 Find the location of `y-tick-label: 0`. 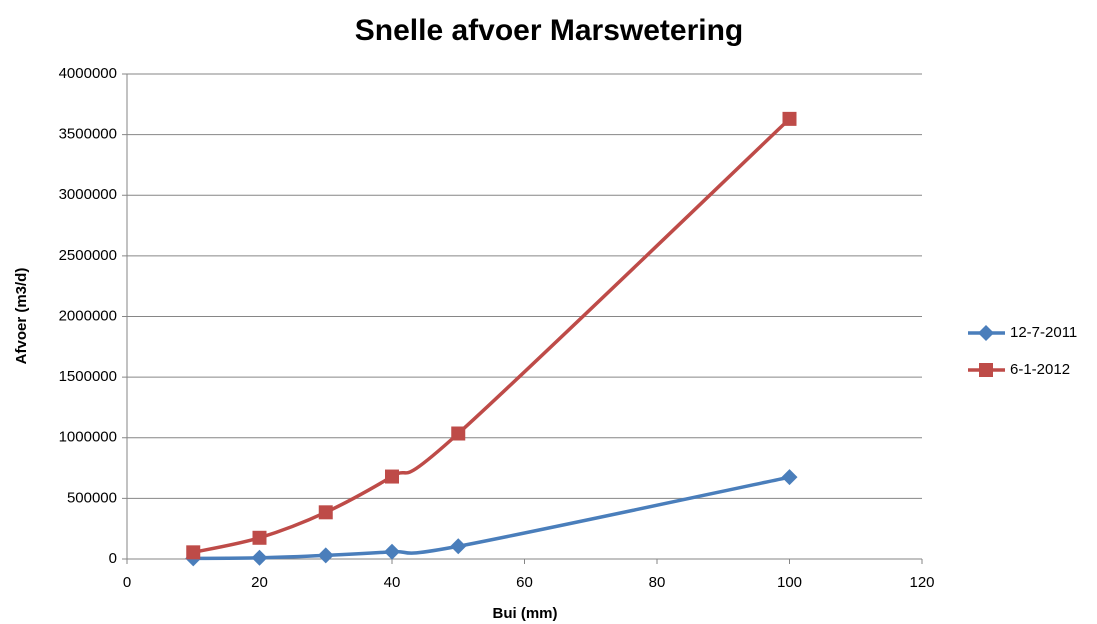

y-tick-label: 0 is located at coordinates (113, 558).